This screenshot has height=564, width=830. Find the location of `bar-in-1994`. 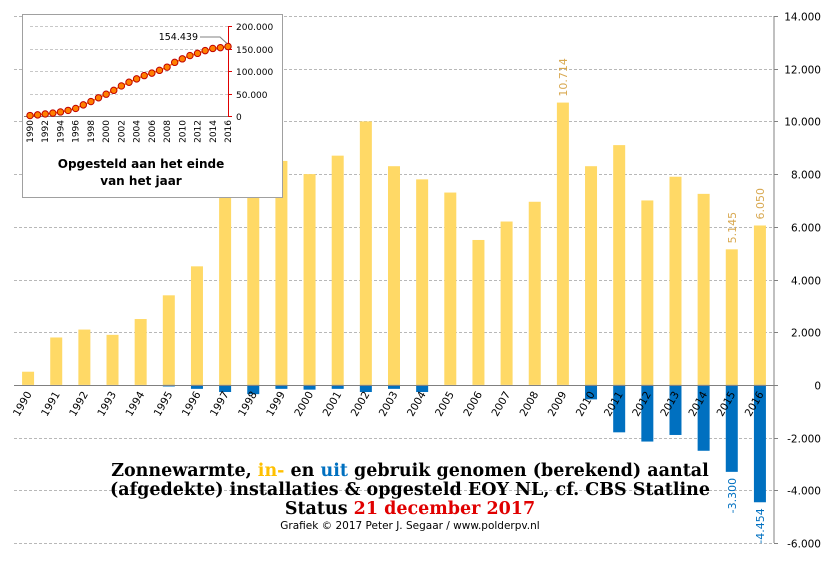

bar-in-1994 is located at coordinates (140, 352).